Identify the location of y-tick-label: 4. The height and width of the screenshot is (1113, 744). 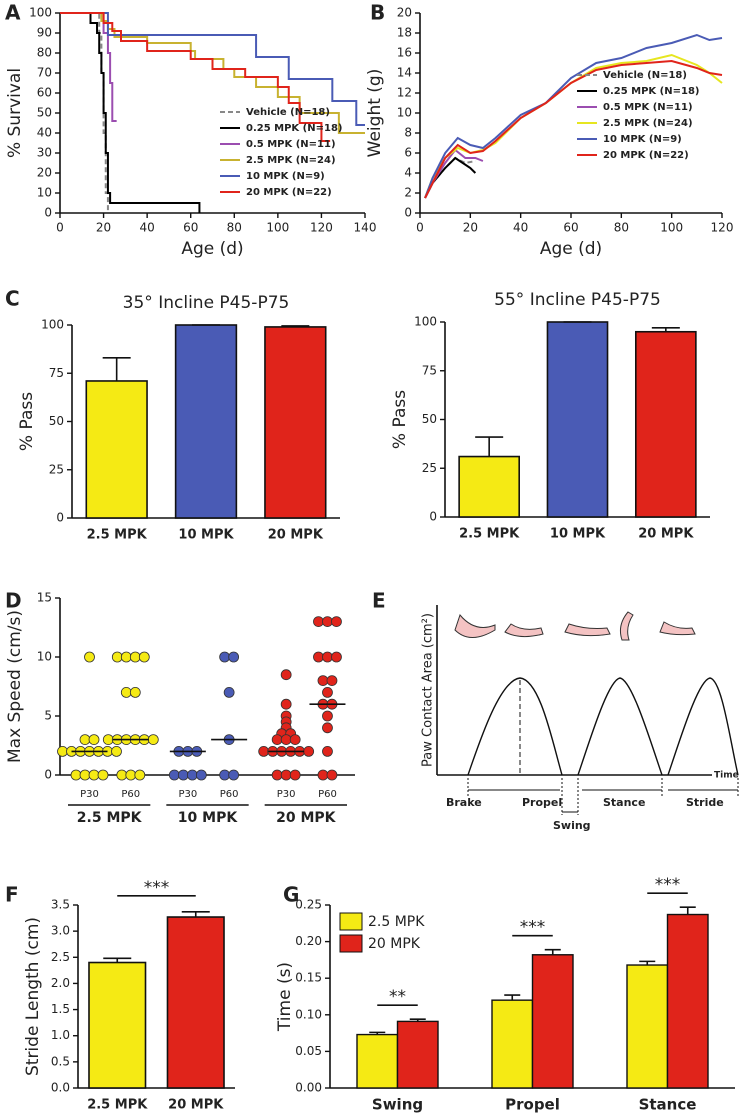
(408, 173).